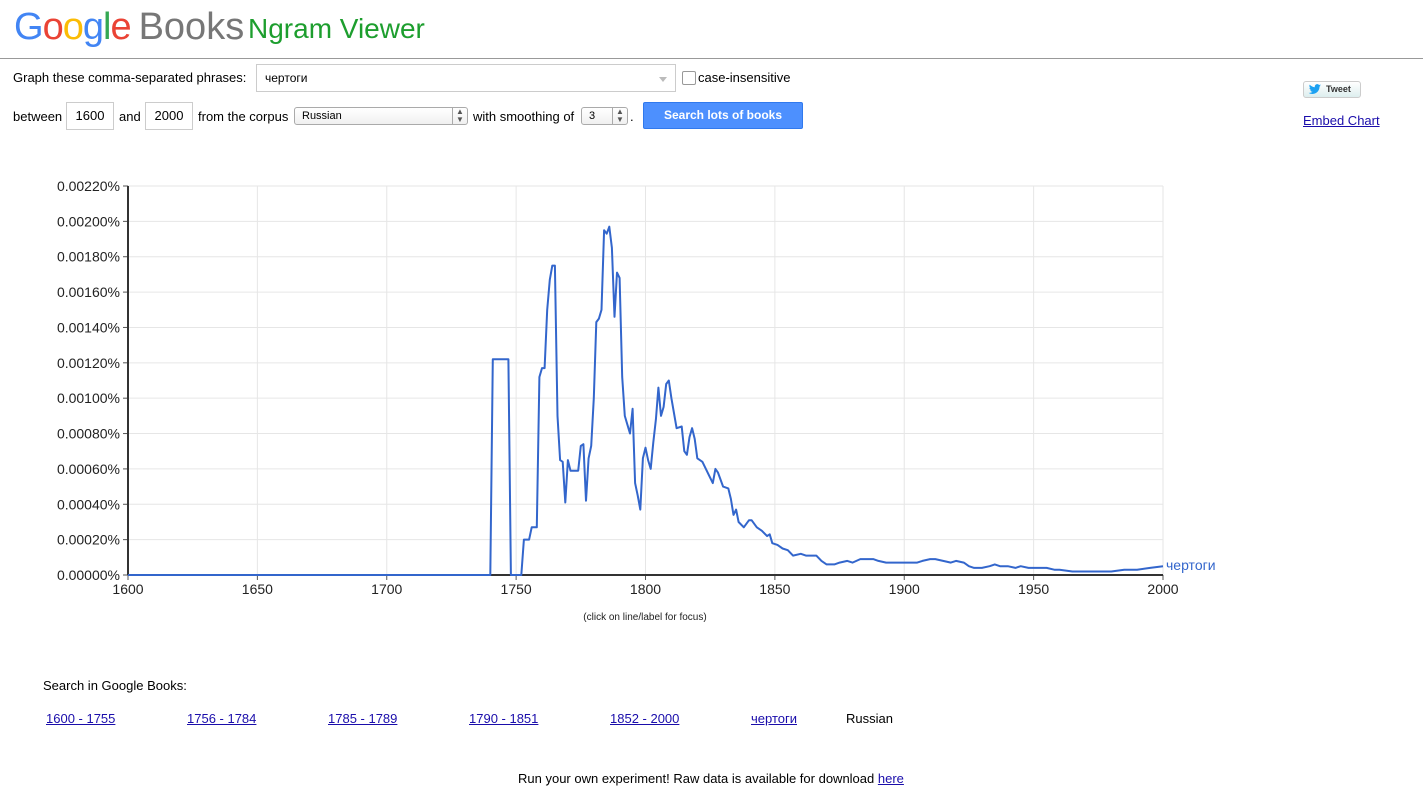 This screenshot has width=1423, height=786. Describe the element at coordinates (127, 589) in the screenshot. I see `x-tick-label: 1600` at that location.